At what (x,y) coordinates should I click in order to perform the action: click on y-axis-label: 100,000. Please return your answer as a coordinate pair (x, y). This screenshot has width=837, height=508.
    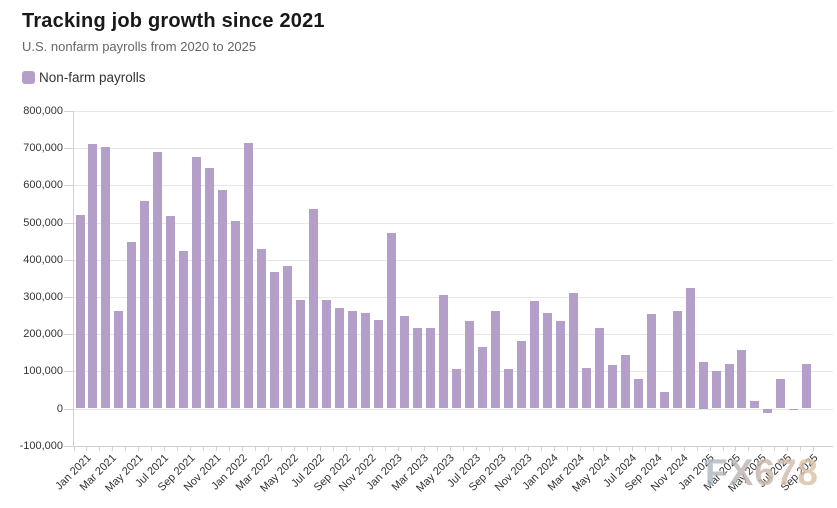
    Looking at the image, I should click on (43, 371).